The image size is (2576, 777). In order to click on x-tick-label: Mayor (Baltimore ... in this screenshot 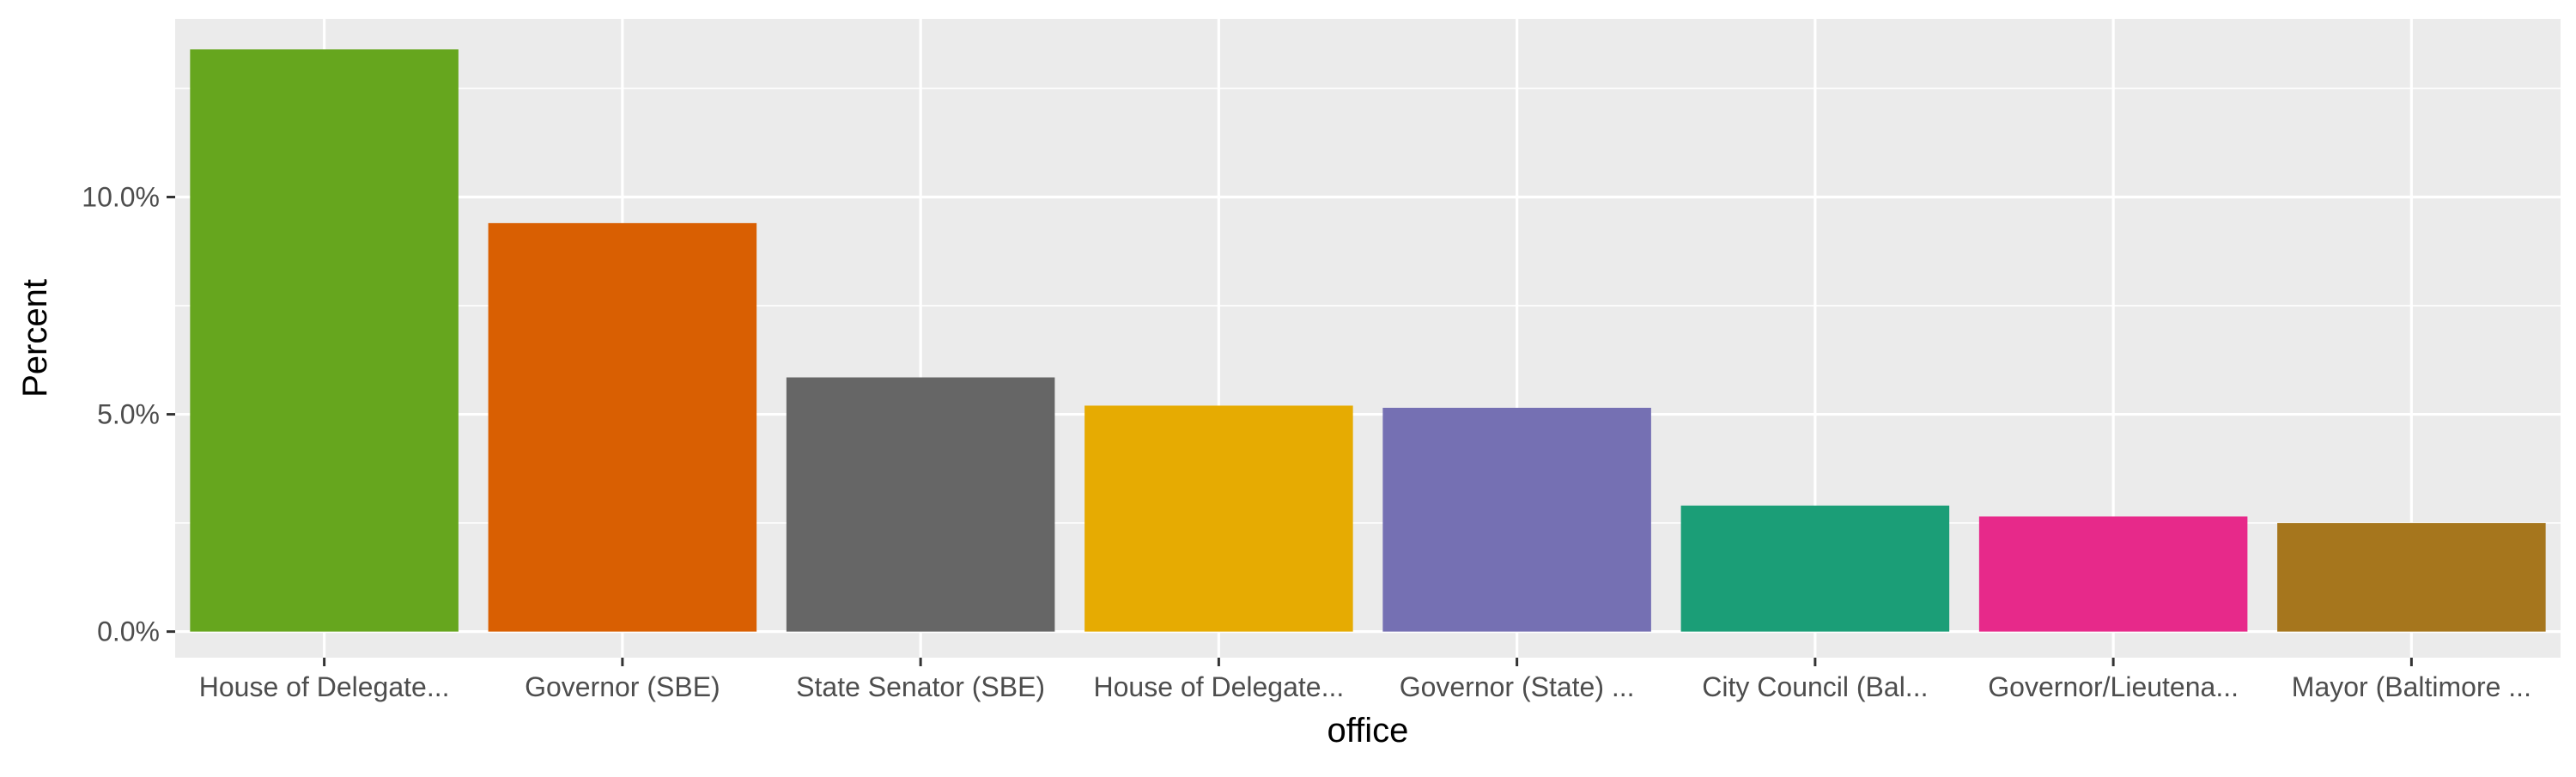, I will do `click(2412, 686)`.